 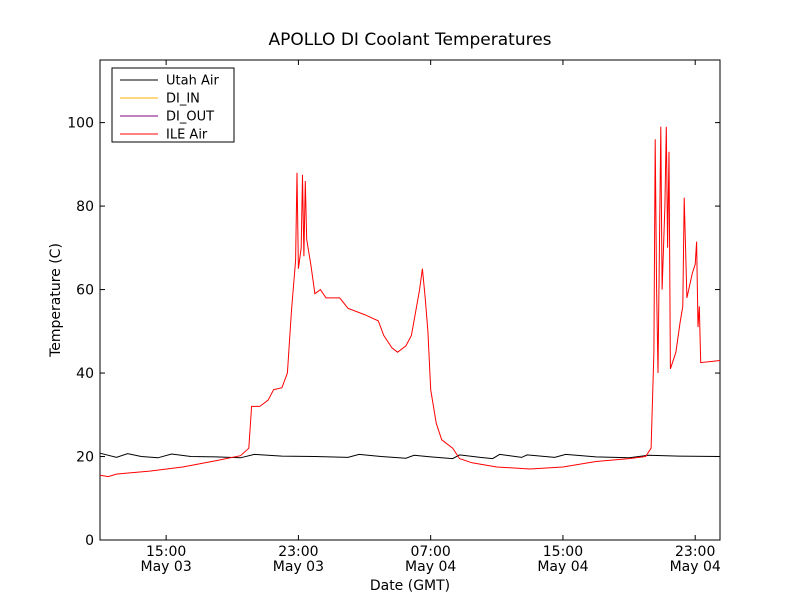 I want to click on chart-title: APOLLO DI Coolant Temperatures, so click(x=409, y=40).